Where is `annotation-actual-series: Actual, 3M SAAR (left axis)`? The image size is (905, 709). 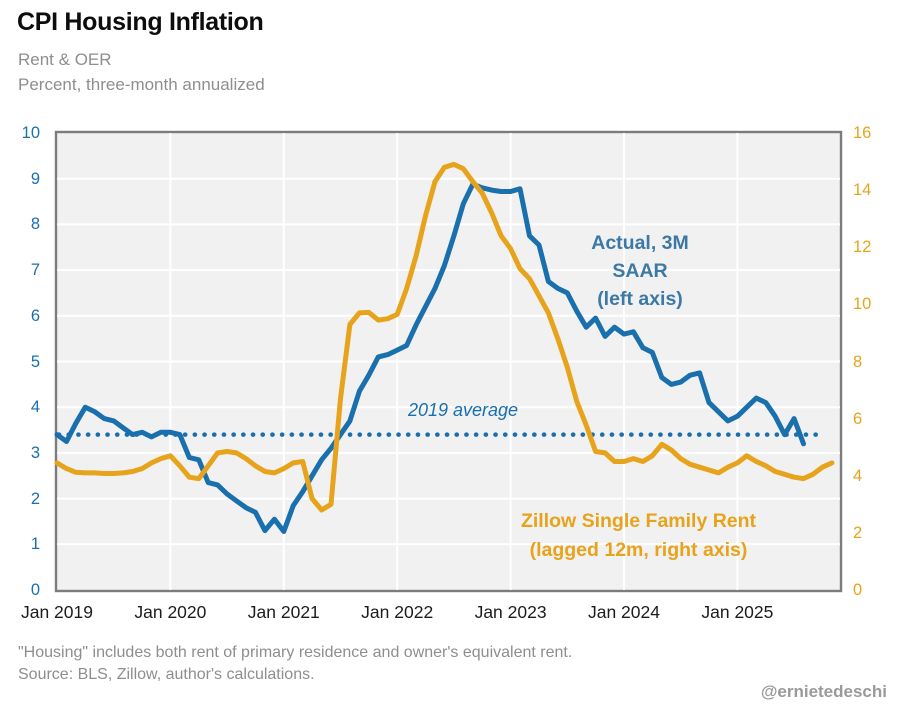
annotation-actual-series: Actual, 3M SAAR (left axis) is located at coordinates (640, 271).